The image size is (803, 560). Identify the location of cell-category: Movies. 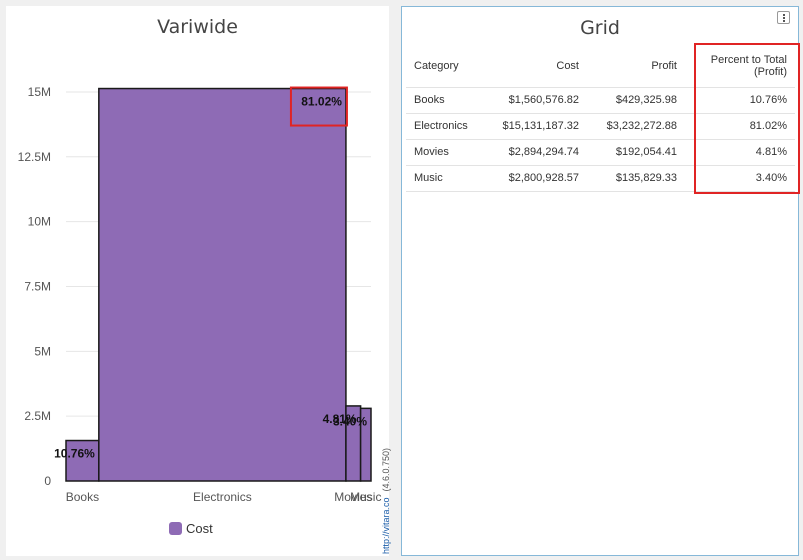
(449, 151).